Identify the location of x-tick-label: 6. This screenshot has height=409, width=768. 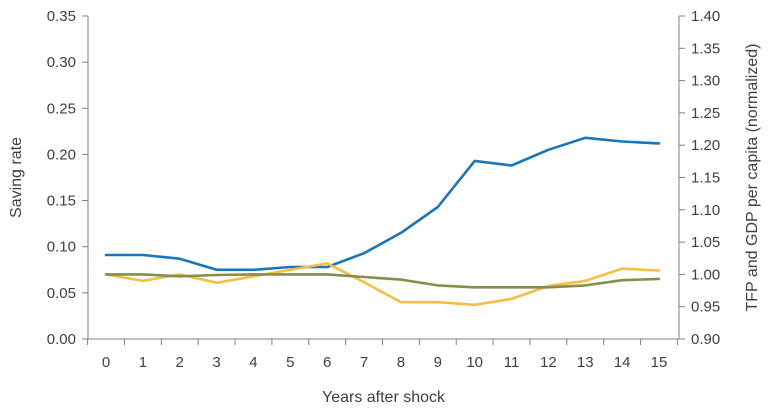
(327, 362).